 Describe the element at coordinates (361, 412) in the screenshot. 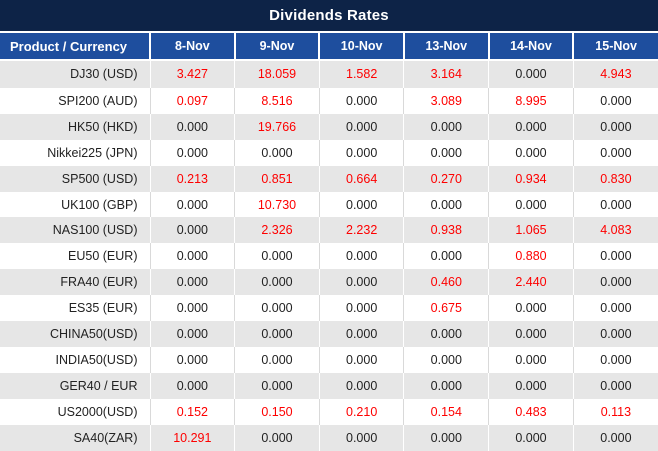

I see `value-cell: 0.210` at that location.